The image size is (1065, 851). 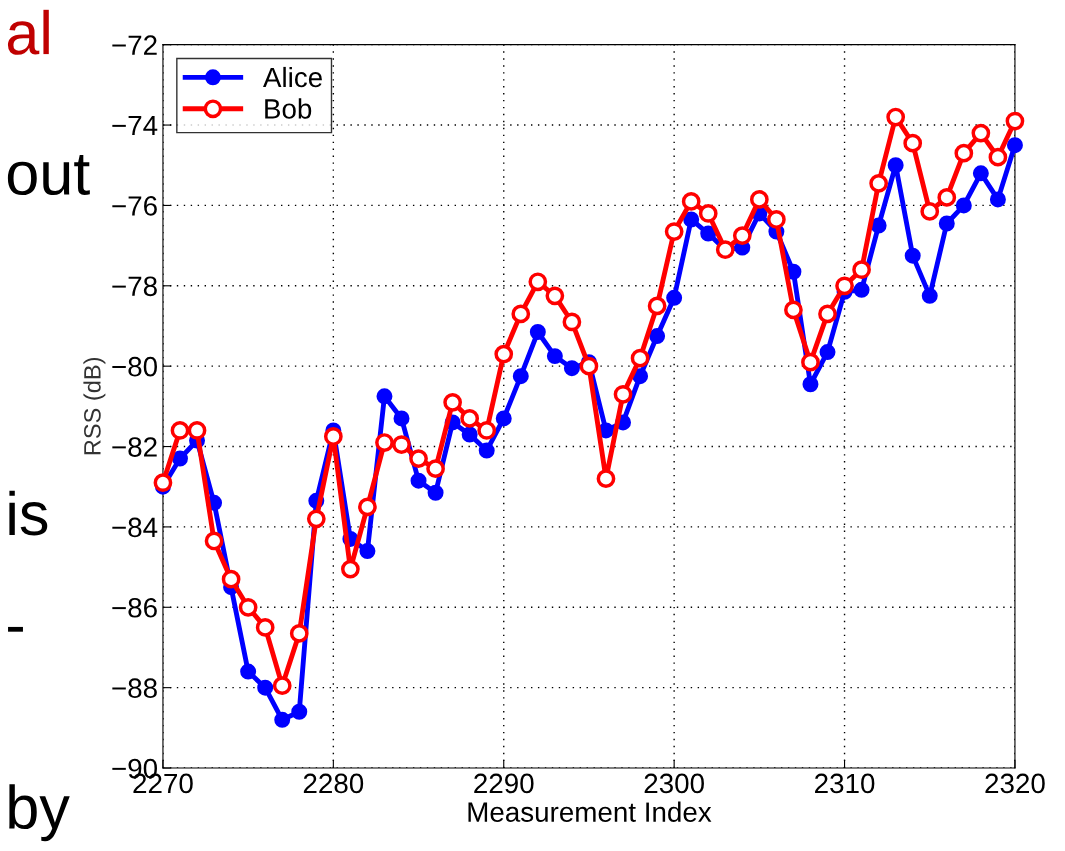 What do you see at coordinates (674, 783) in the screenshot?
I see `x-tick-label: 2300` at bounding box center [674, 783].